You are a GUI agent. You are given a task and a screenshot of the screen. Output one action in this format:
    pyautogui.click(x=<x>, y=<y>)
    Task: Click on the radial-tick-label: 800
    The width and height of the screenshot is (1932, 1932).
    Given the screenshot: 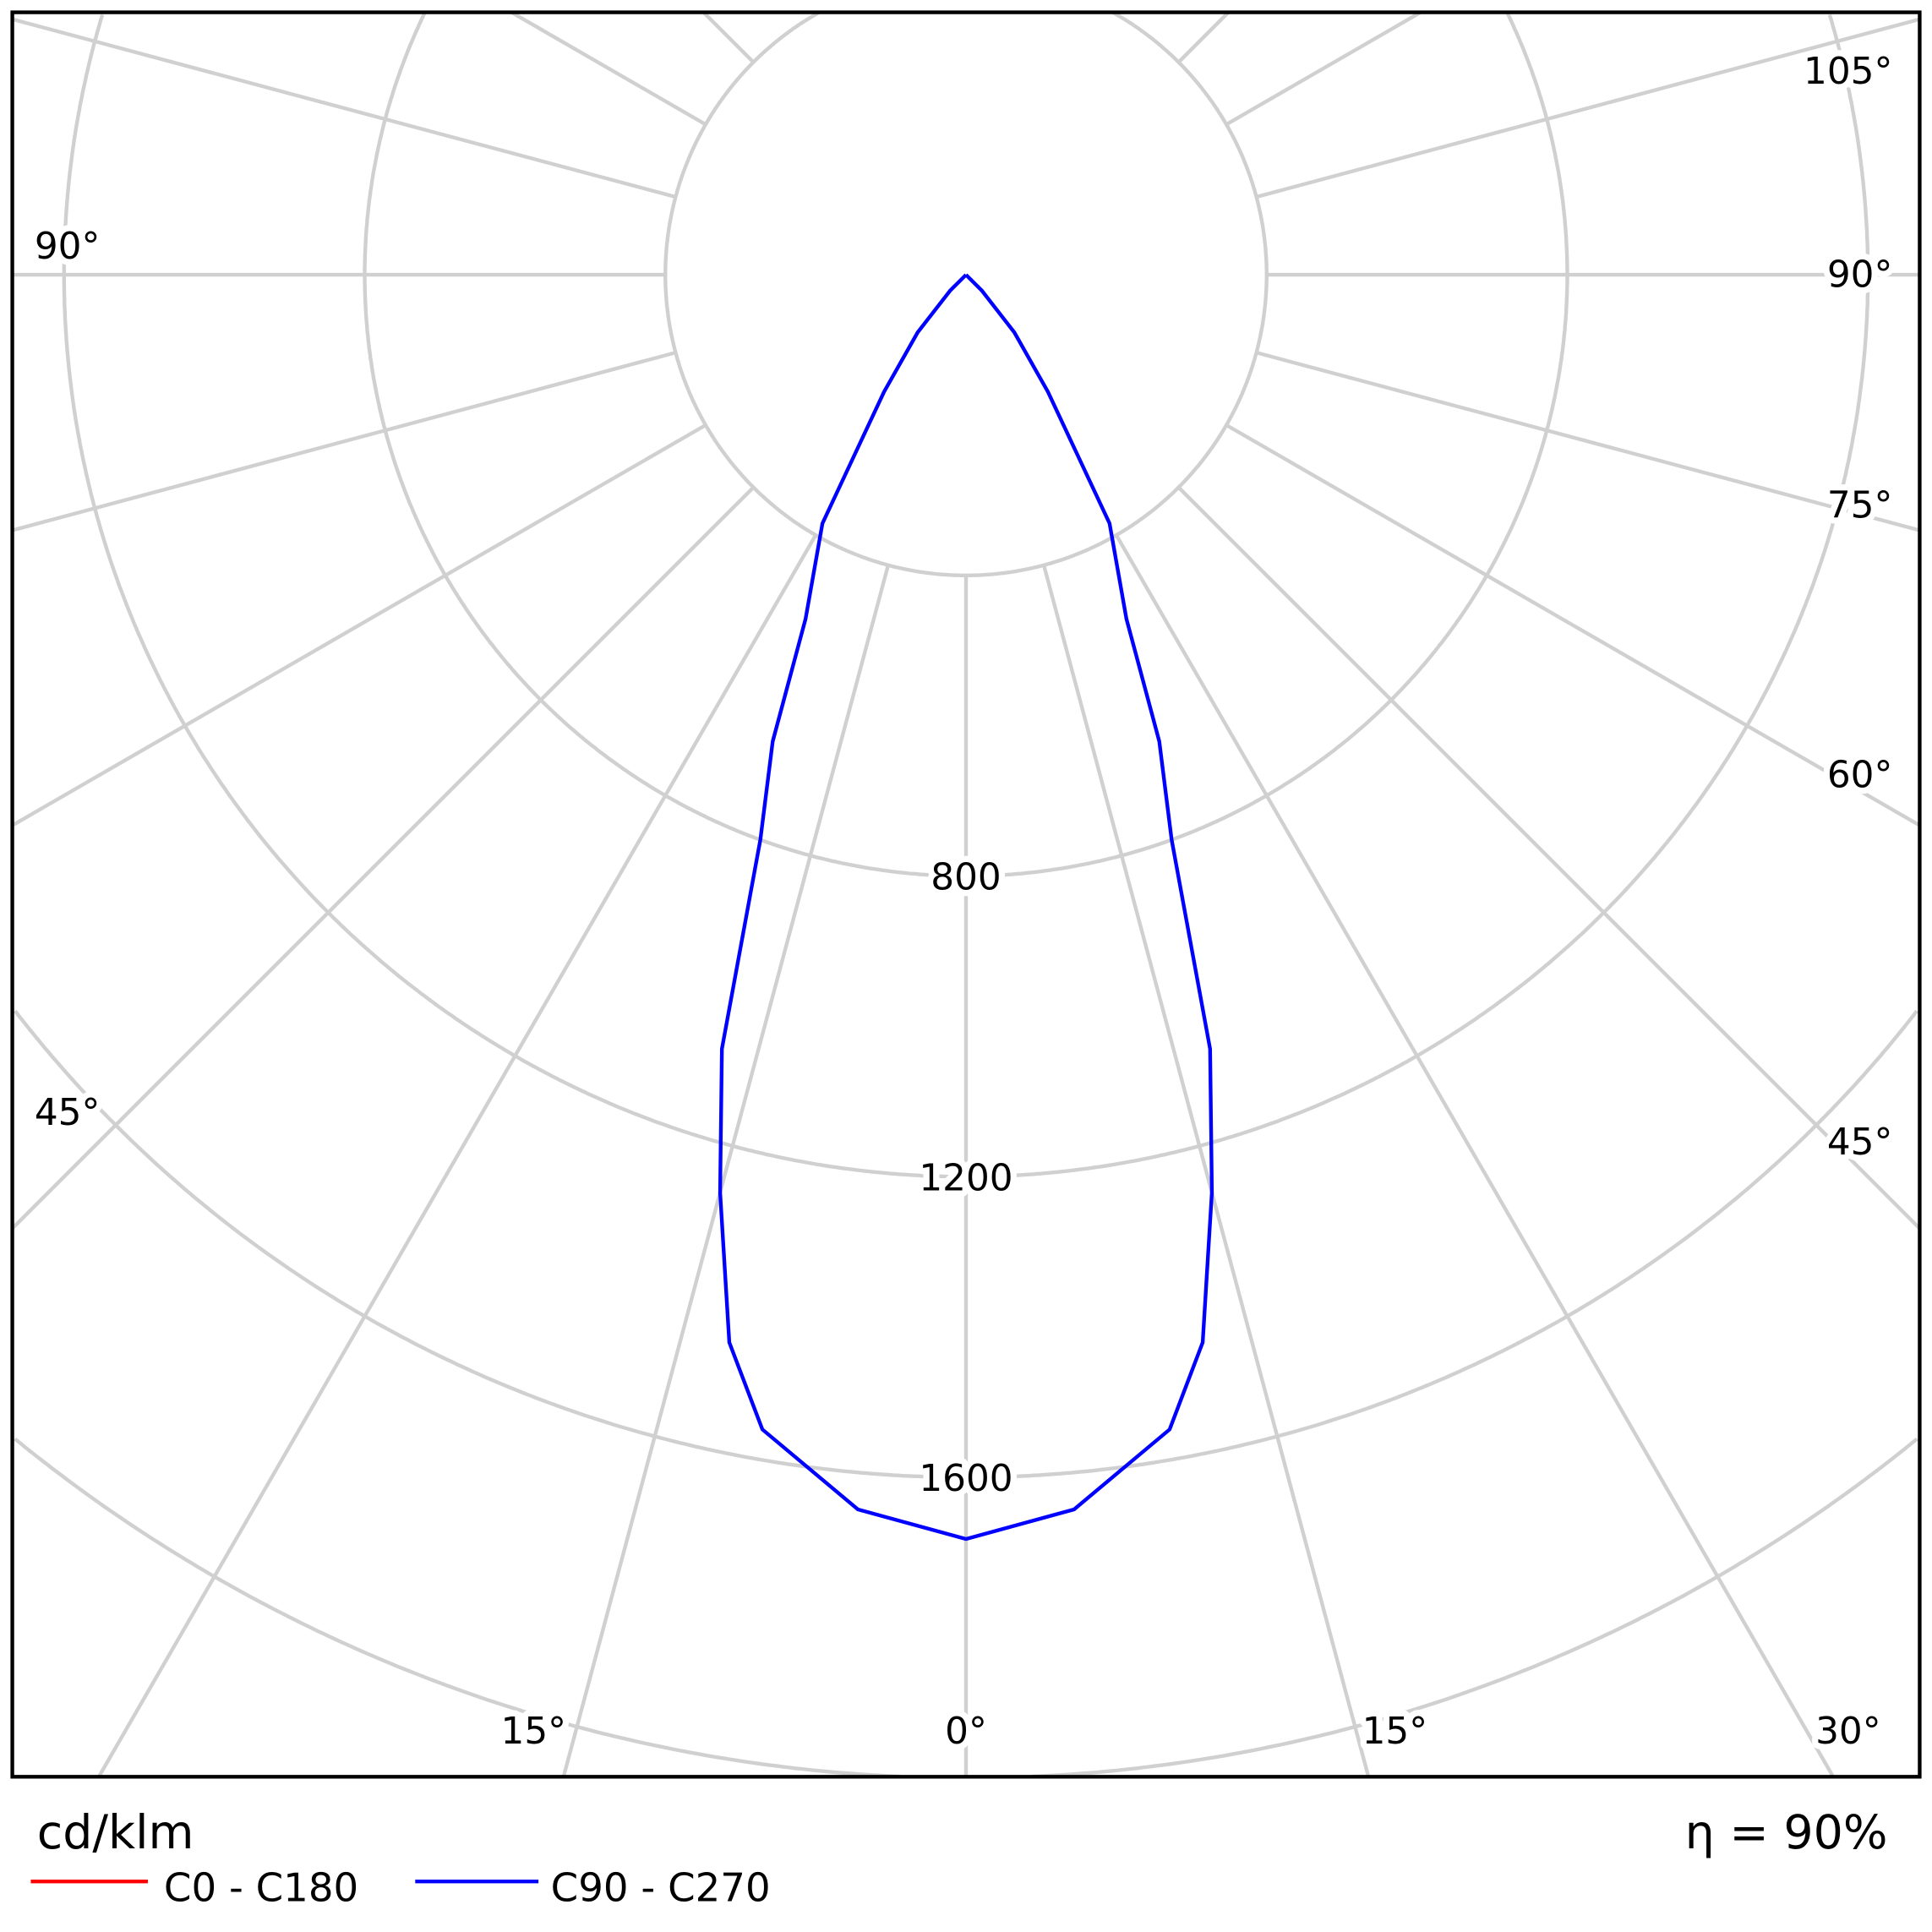 What is the action you would take?
    pyautogui.click(x=966, y=877)
    